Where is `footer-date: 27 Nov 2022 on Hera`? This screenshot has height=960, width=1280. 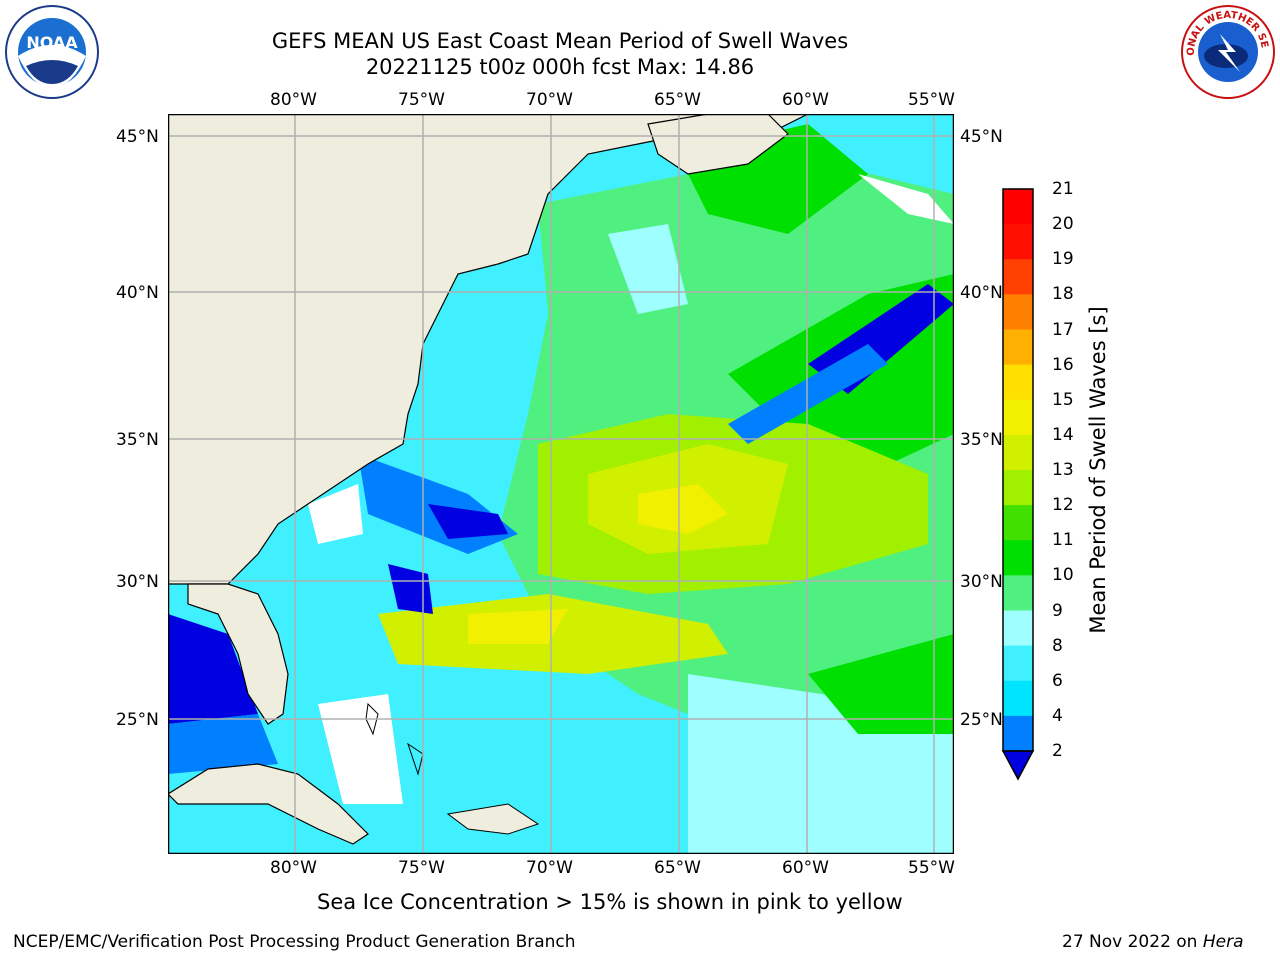
footer-date: 27 Nov 2022 on Hera is located at coordinates (1153, 942).